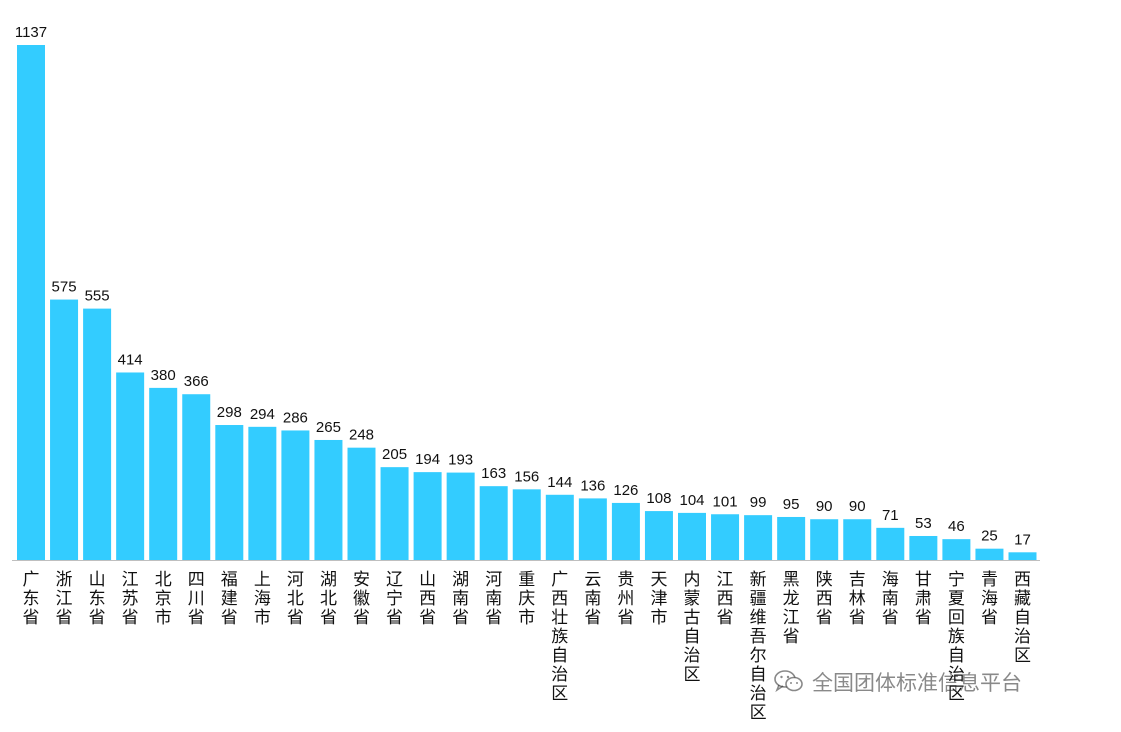  I want to click on category-label-21: 内蒙古自治区, so click(692, 627).